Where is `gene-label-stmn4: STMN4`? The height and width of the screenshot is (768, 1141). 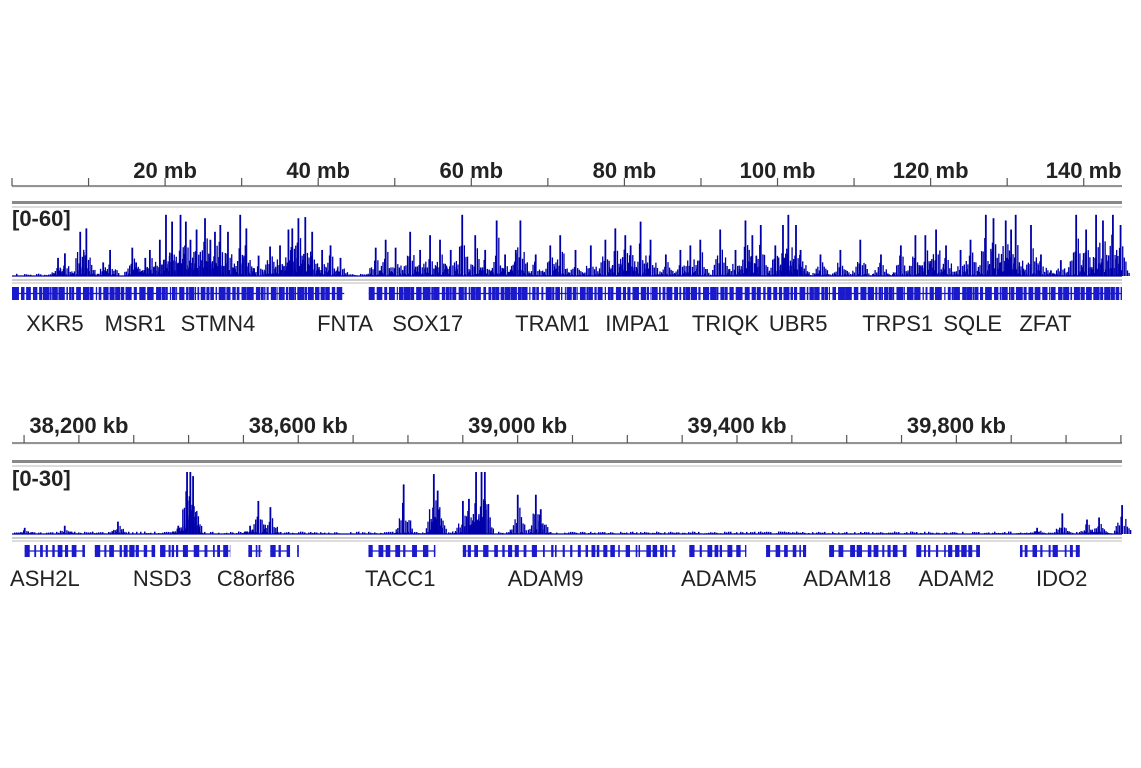 gene-label-stmn4: STMN4 is located at coordinates (218, 323).